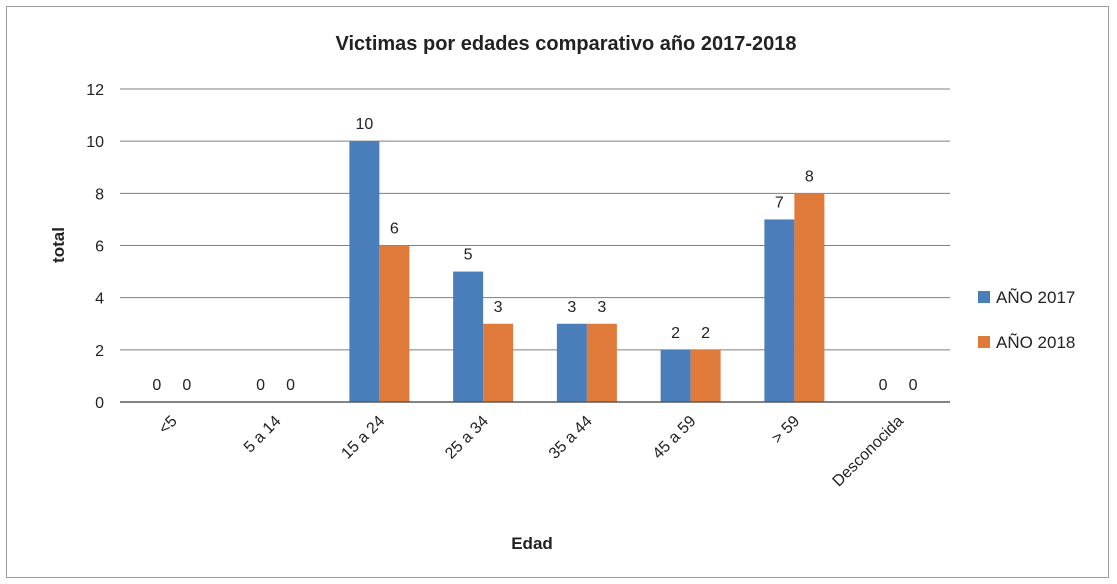 The width and height of the screenshot is (1117, 584). What do you see at coordinates (779, 202) in the screenshot?
I see `data-label: 7` at bounding box center [779, 202].